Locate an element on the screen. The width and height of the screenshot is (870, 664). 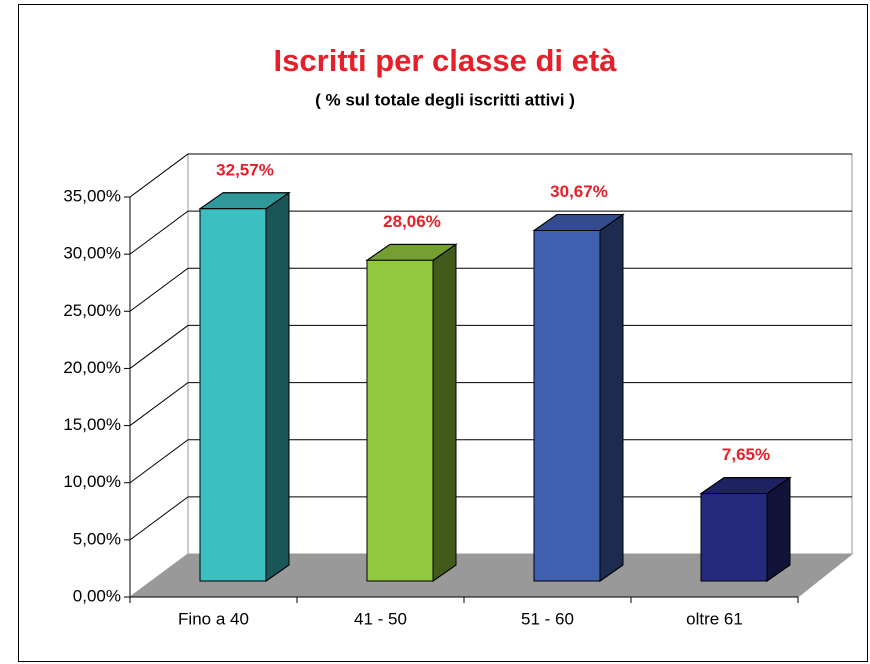
y-tick-label: 0,00% is located at coordinates (97, 595).